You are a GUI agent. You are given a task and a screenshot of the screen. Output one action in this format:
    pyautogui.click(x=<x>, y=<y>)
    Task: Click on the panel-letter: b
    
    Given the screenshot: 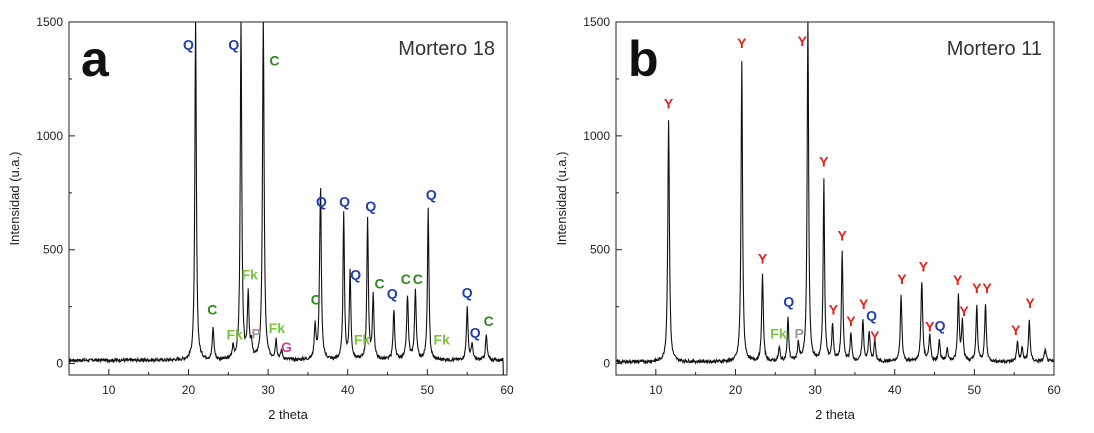 What is the action you would take?
    pyautogui.click(x=643, y=59)
    